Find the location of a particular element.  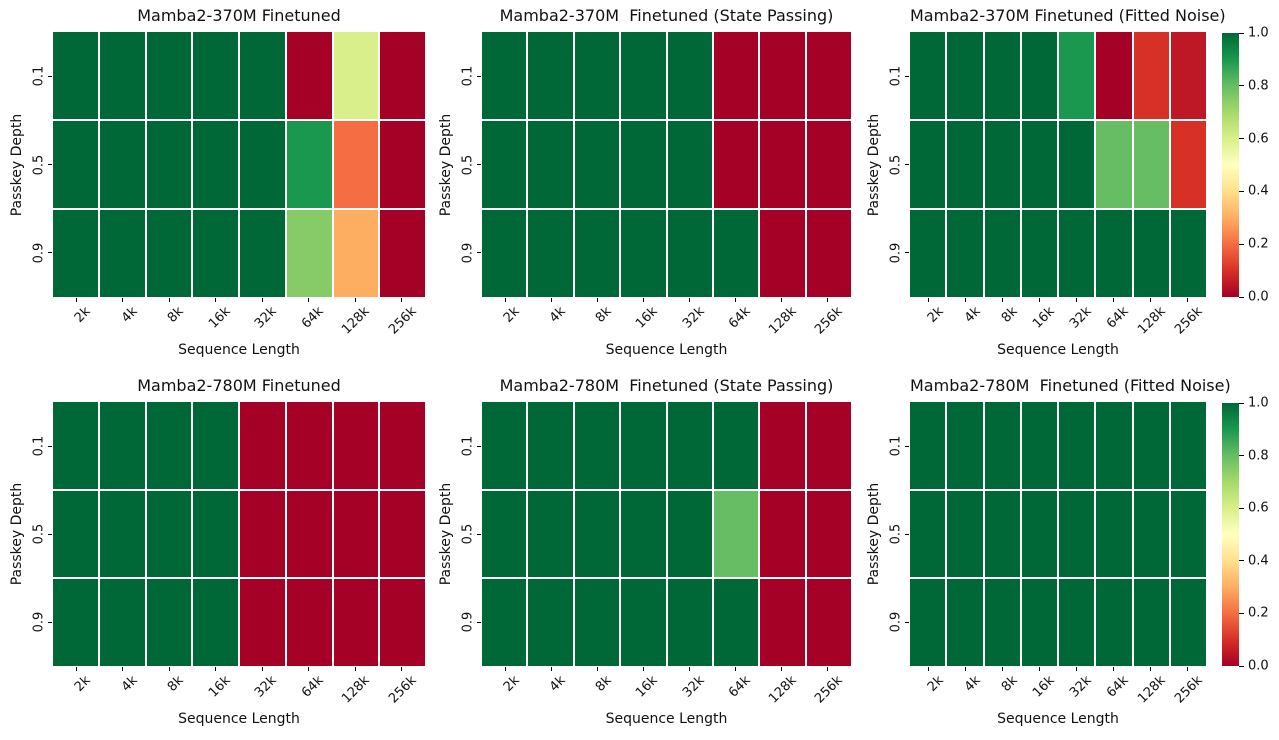

colorbar-tick-label: 0.6 is located at coordinates (1258, 139).